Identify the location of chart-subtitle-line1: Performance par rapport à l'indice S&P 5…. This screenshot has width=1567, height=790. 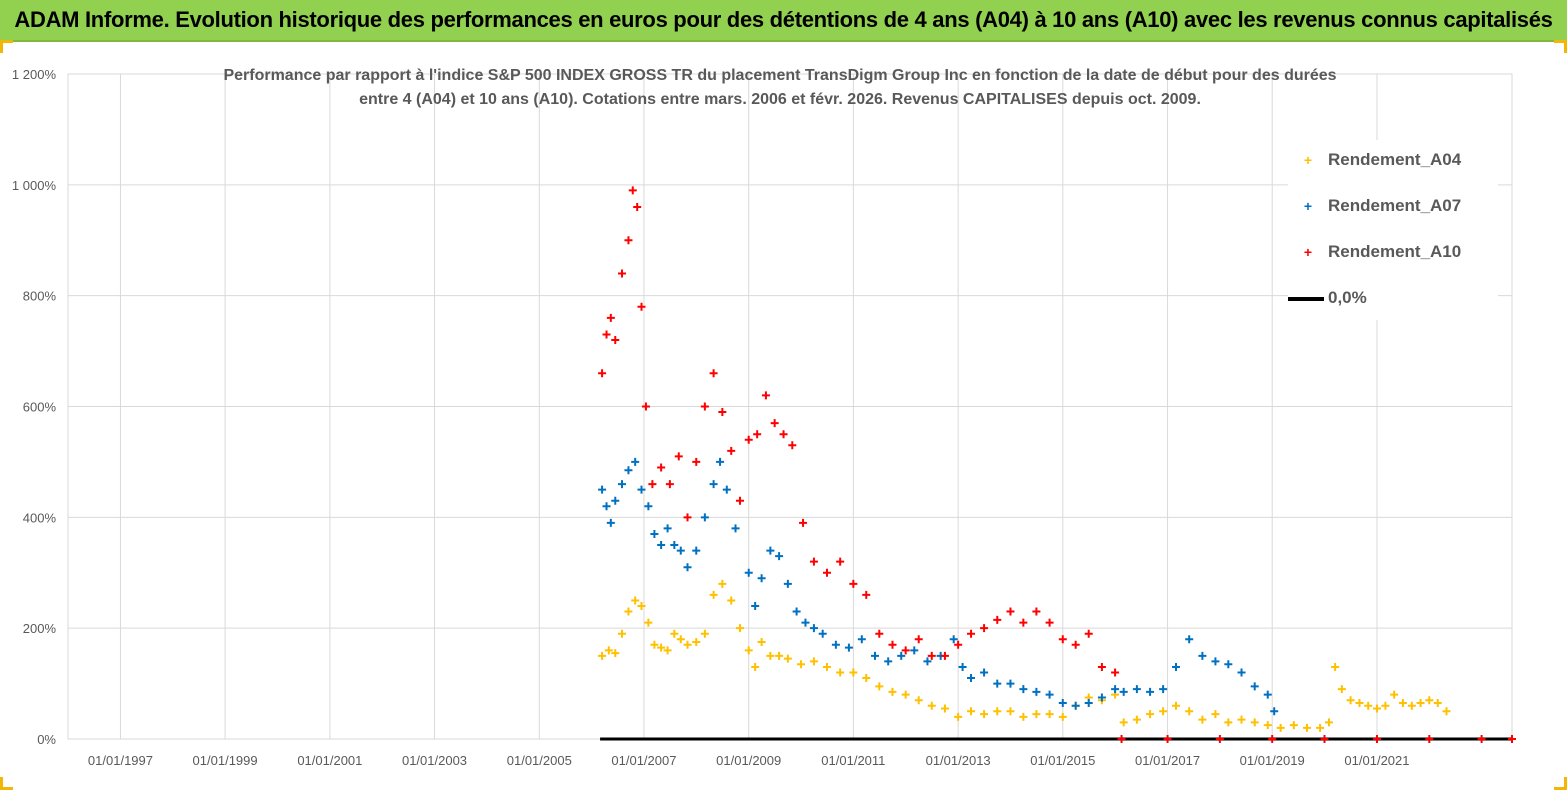
(780, 75).